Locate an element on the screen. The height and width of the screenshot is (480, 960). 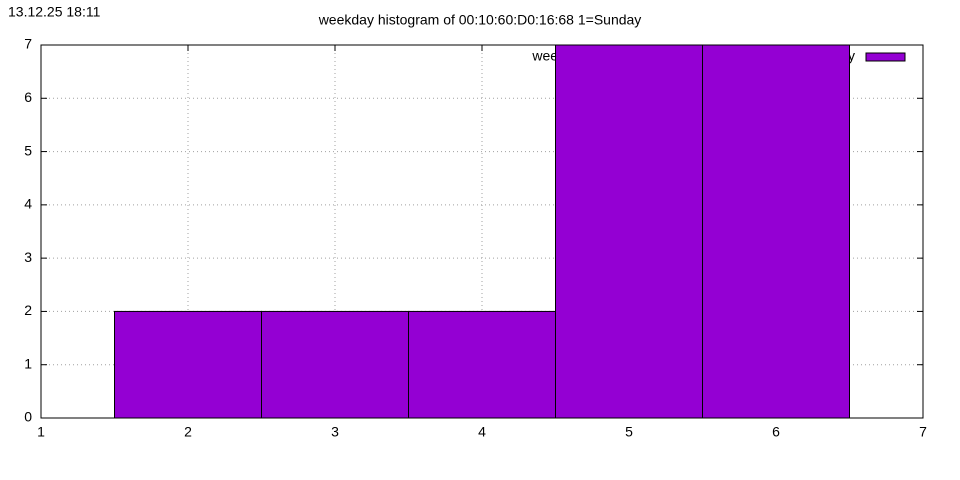
y-tick-label: 1 is located at coordinates (28, 363).